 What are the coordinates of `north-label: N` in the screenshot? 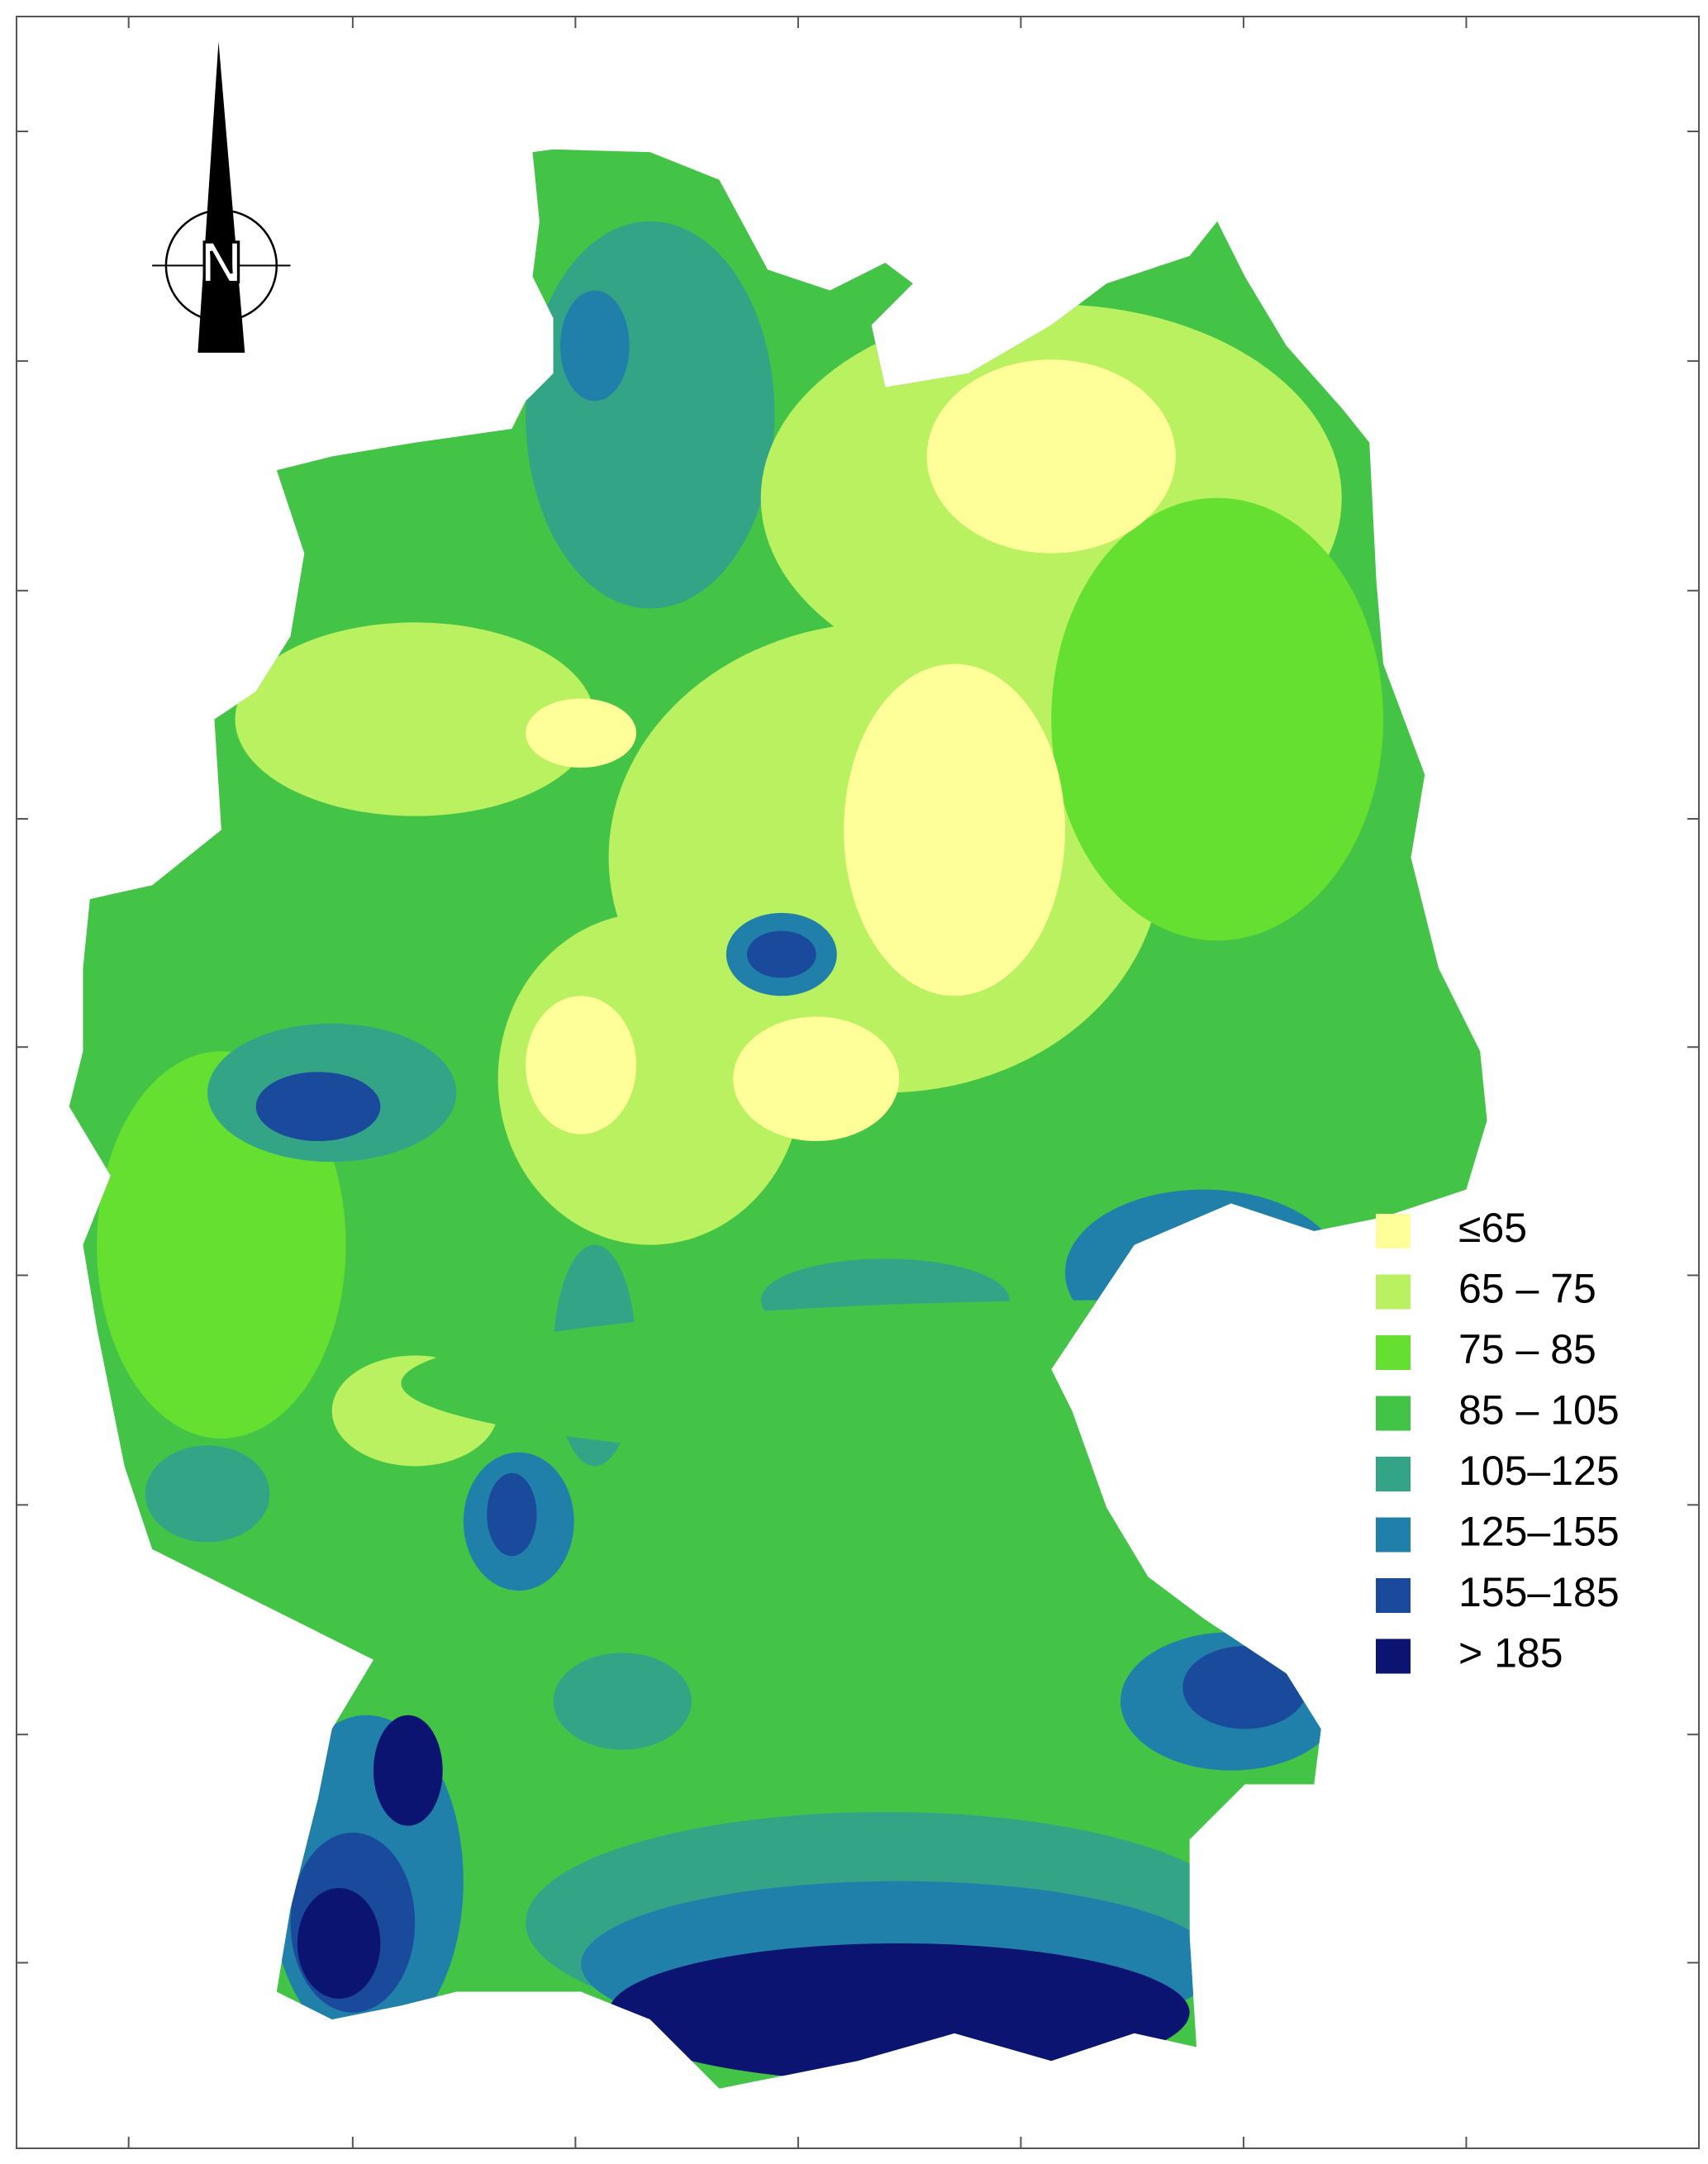 It's located at (221, 262).